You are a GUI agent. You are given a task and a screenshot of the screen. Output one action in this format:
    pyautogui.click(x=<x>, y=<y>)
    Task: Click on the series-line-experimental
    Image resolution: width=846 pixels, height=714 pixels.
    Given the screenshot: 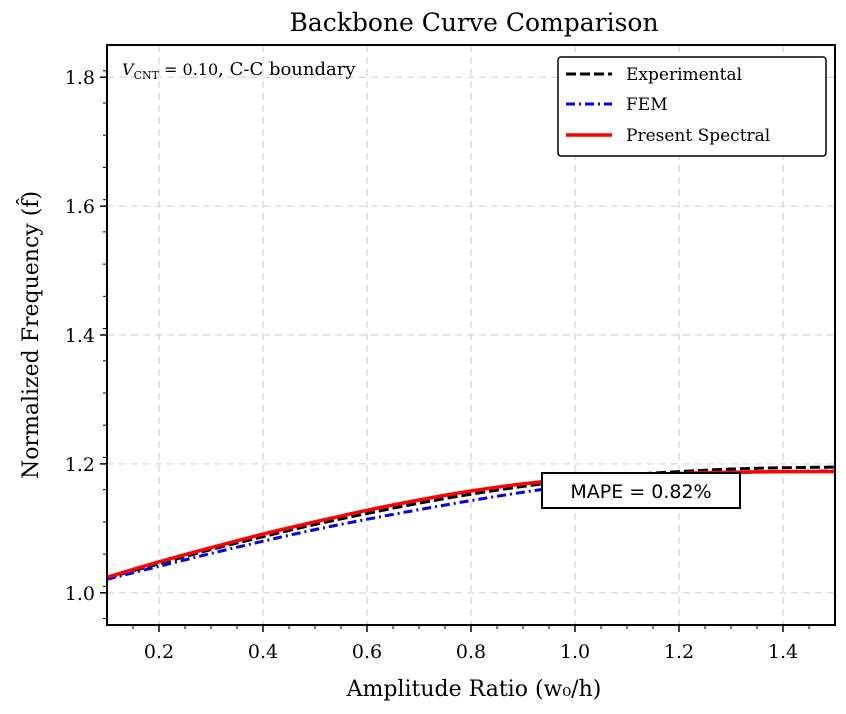 What is the action you would take?
    pyautogui.click(x=471, y=522)
    